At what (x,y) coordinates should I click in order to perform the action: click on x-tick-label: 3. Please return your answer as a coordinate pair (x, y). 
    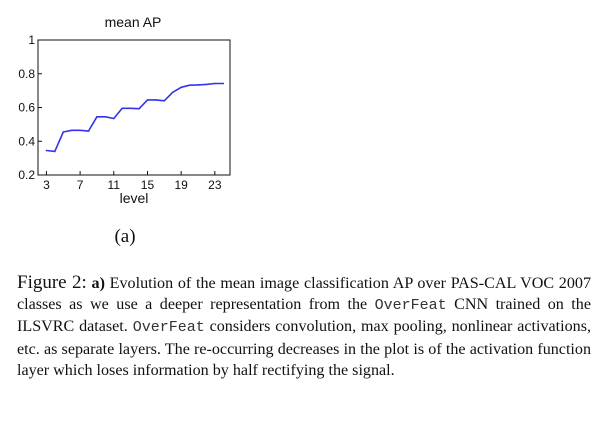
    Looking at the image, I should click on (46, 185).